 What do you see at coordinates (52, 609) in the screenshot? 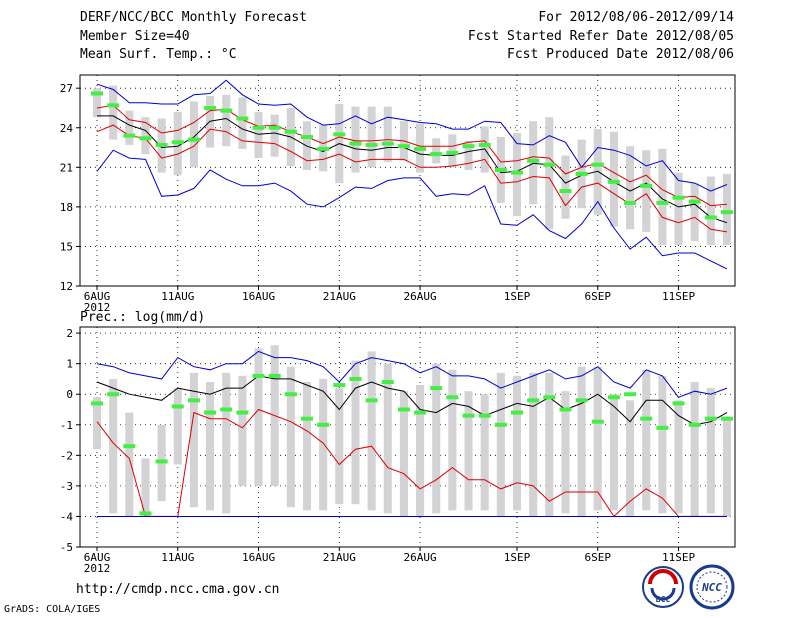
I see `grads-credit: GrADS: COLA/IGES` at bounding box center [52, 609].